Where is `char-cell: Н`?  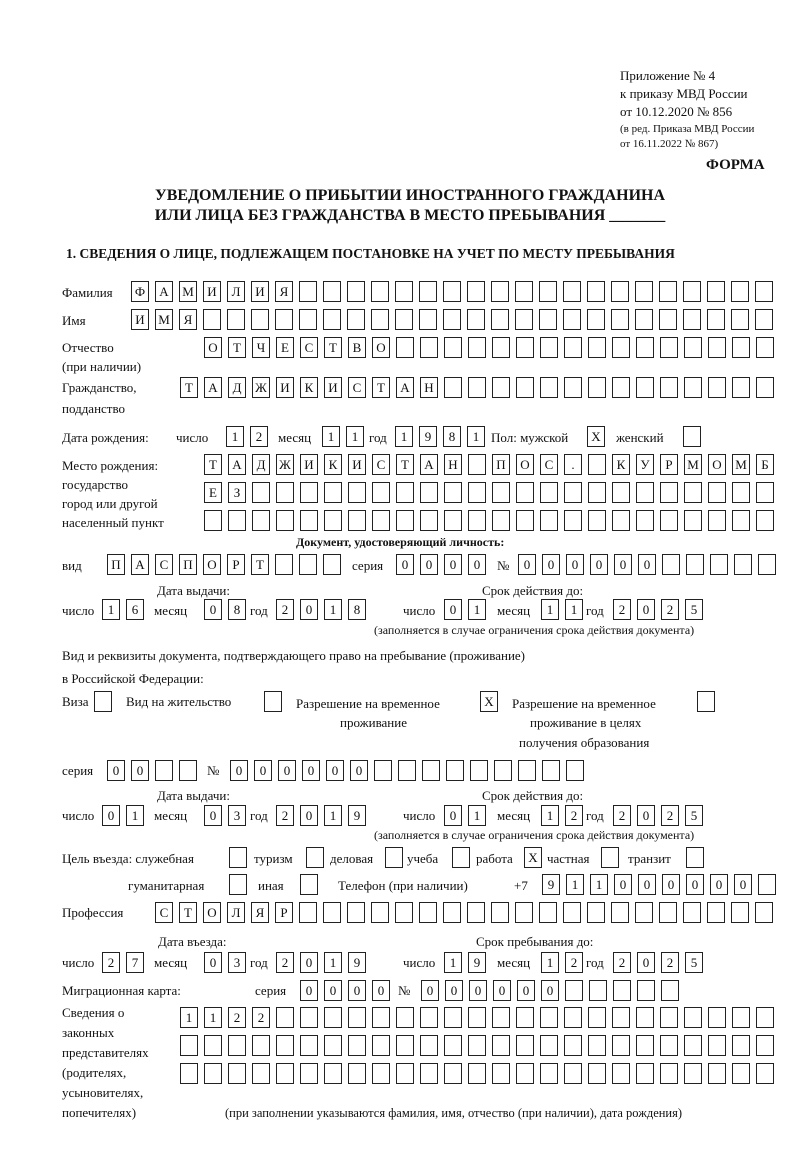
char-cell: Н is located at coordinates (429, 387).